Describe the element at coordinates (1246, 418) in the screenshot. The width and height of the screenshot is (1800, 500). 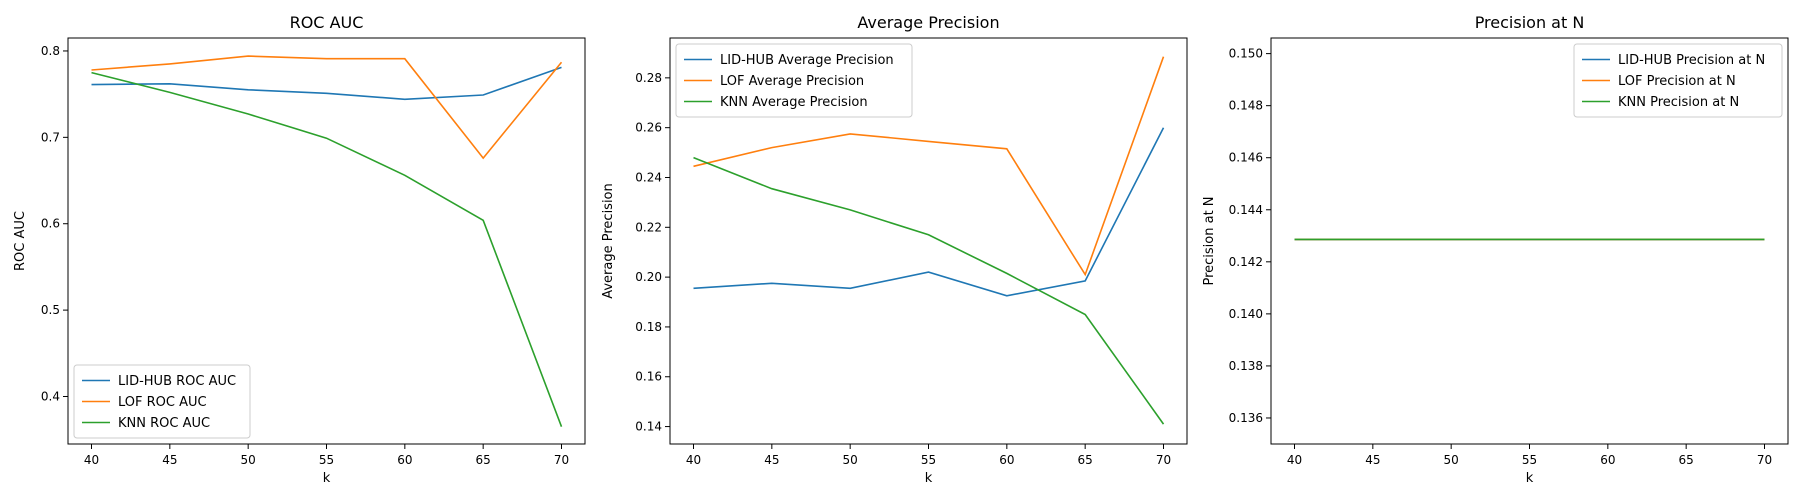
I see `y-tick-label: 0.136` at that location.